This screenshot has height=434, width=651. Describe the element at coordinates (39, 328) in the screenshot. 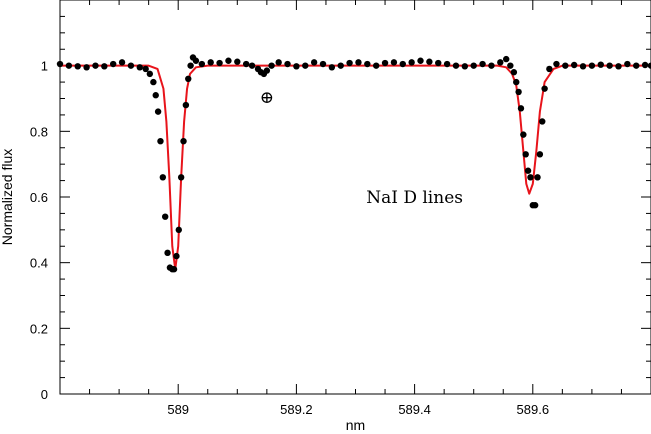

I see `y-tick-label: 0.2` at that location.